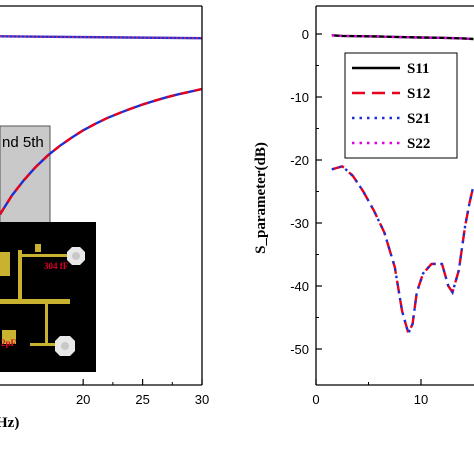 This screenshot has height=474, width=474. What do you see at coordinates (48, 297) in the screenshot?
I see `circuit-inset-image: 304 fF 2pF` at bounding box center [48, 297].